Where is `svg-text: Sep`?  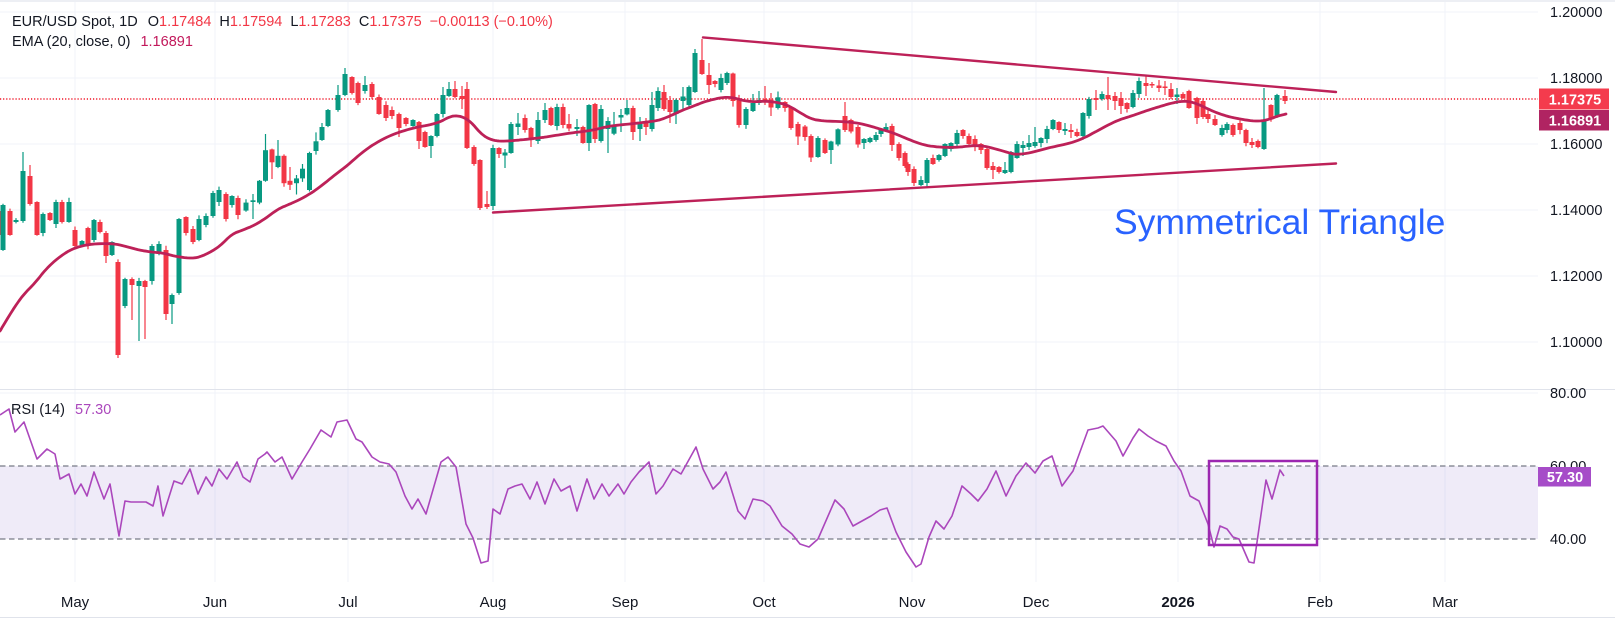
svg-text: Sep is located at coordinates (625, 602).